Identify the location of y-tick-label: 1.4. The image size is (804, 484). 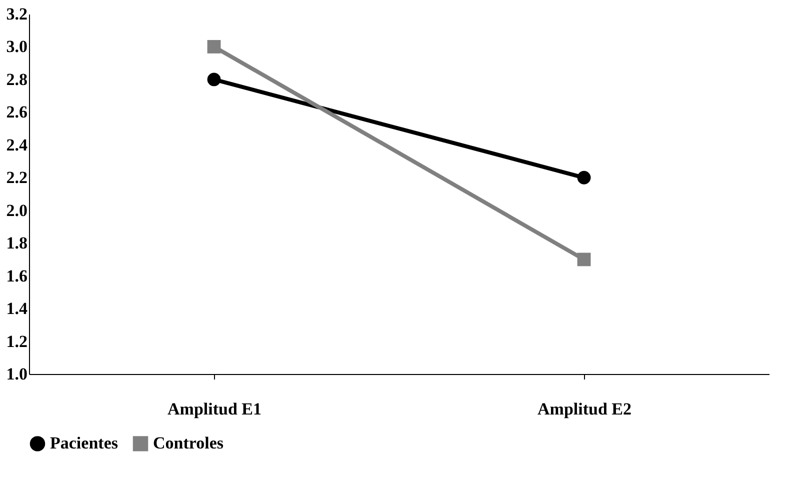
(17, 308).